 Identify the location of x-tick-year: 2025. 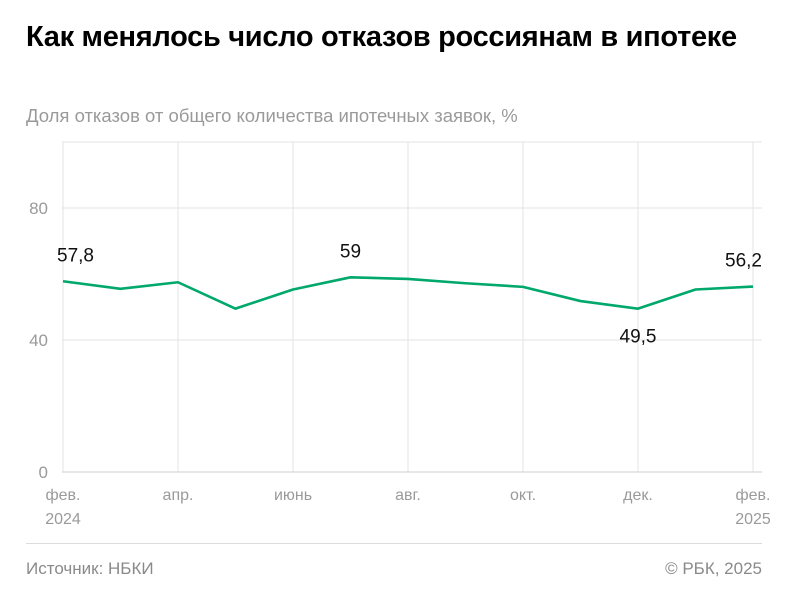
(753, 519).